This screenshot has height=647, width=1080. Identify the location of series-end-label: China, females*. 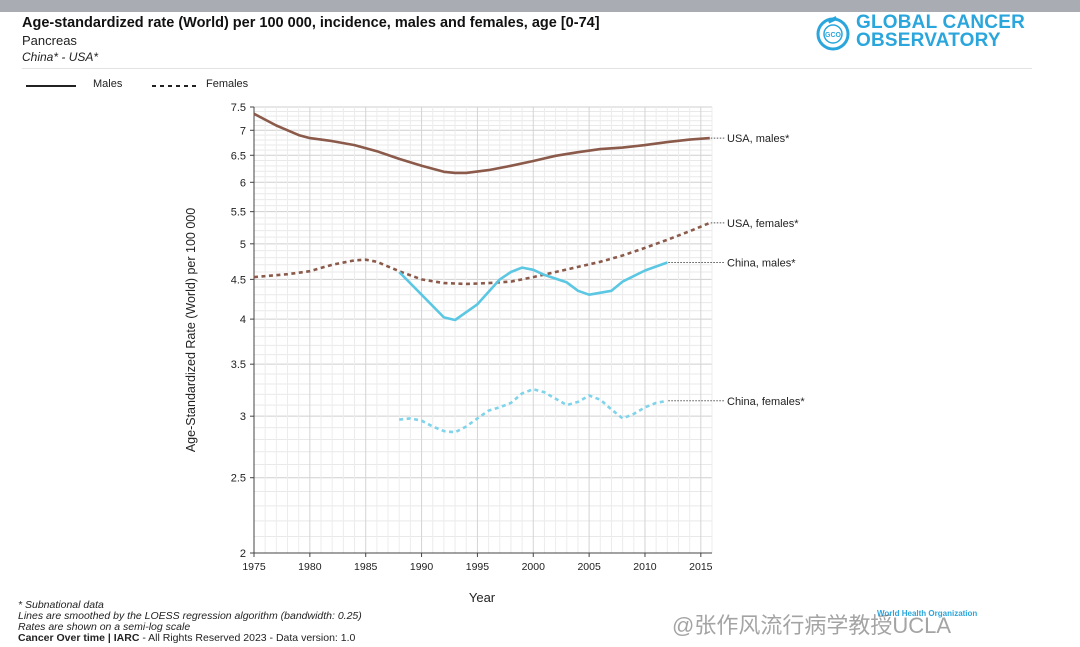
(766, 402).